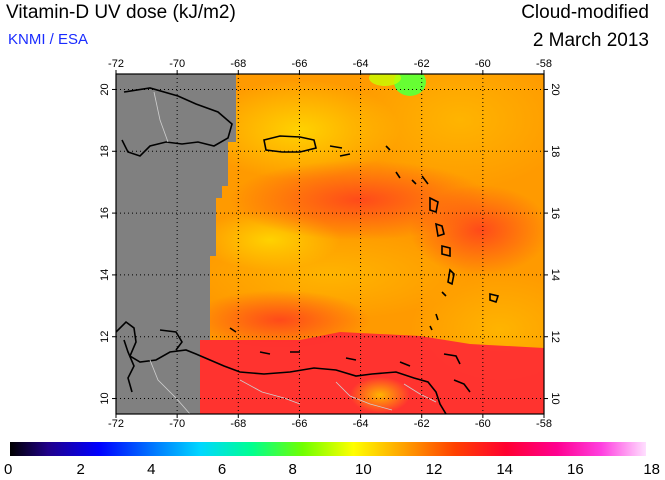 This screenshot has width=665, height=480. What do you see at coordinates (48, 39) in the screenshot?
I see `credit-label: KNMI / ESA` at bounding box center [48, 39].